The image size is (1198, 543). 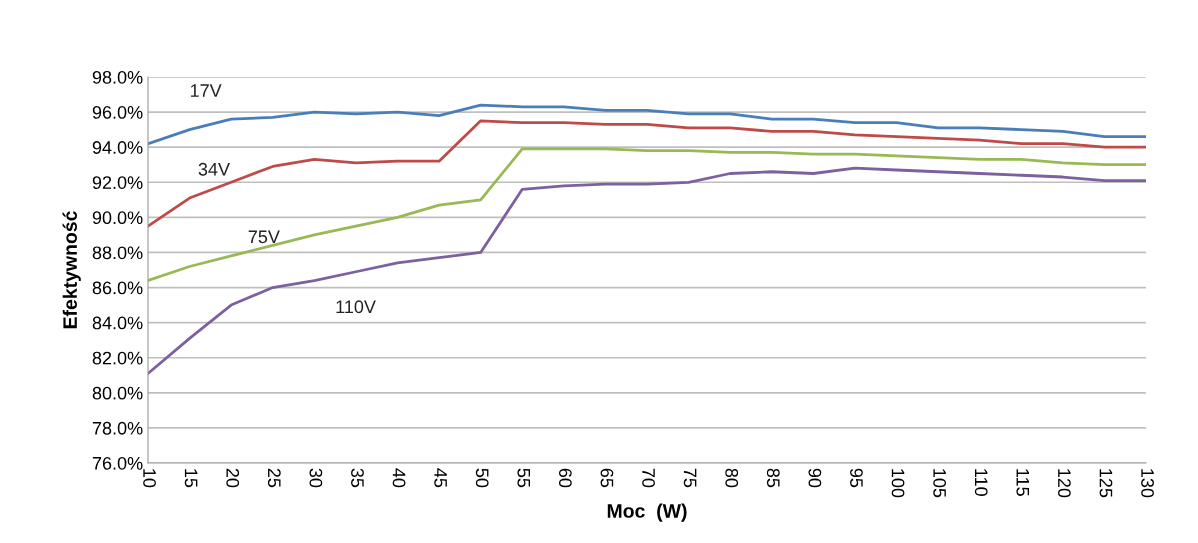 What do you see at coordinates (117, 428) in the screenshot?
I see `y-tick-label: 78.0%` at bounding box center [117, 428].